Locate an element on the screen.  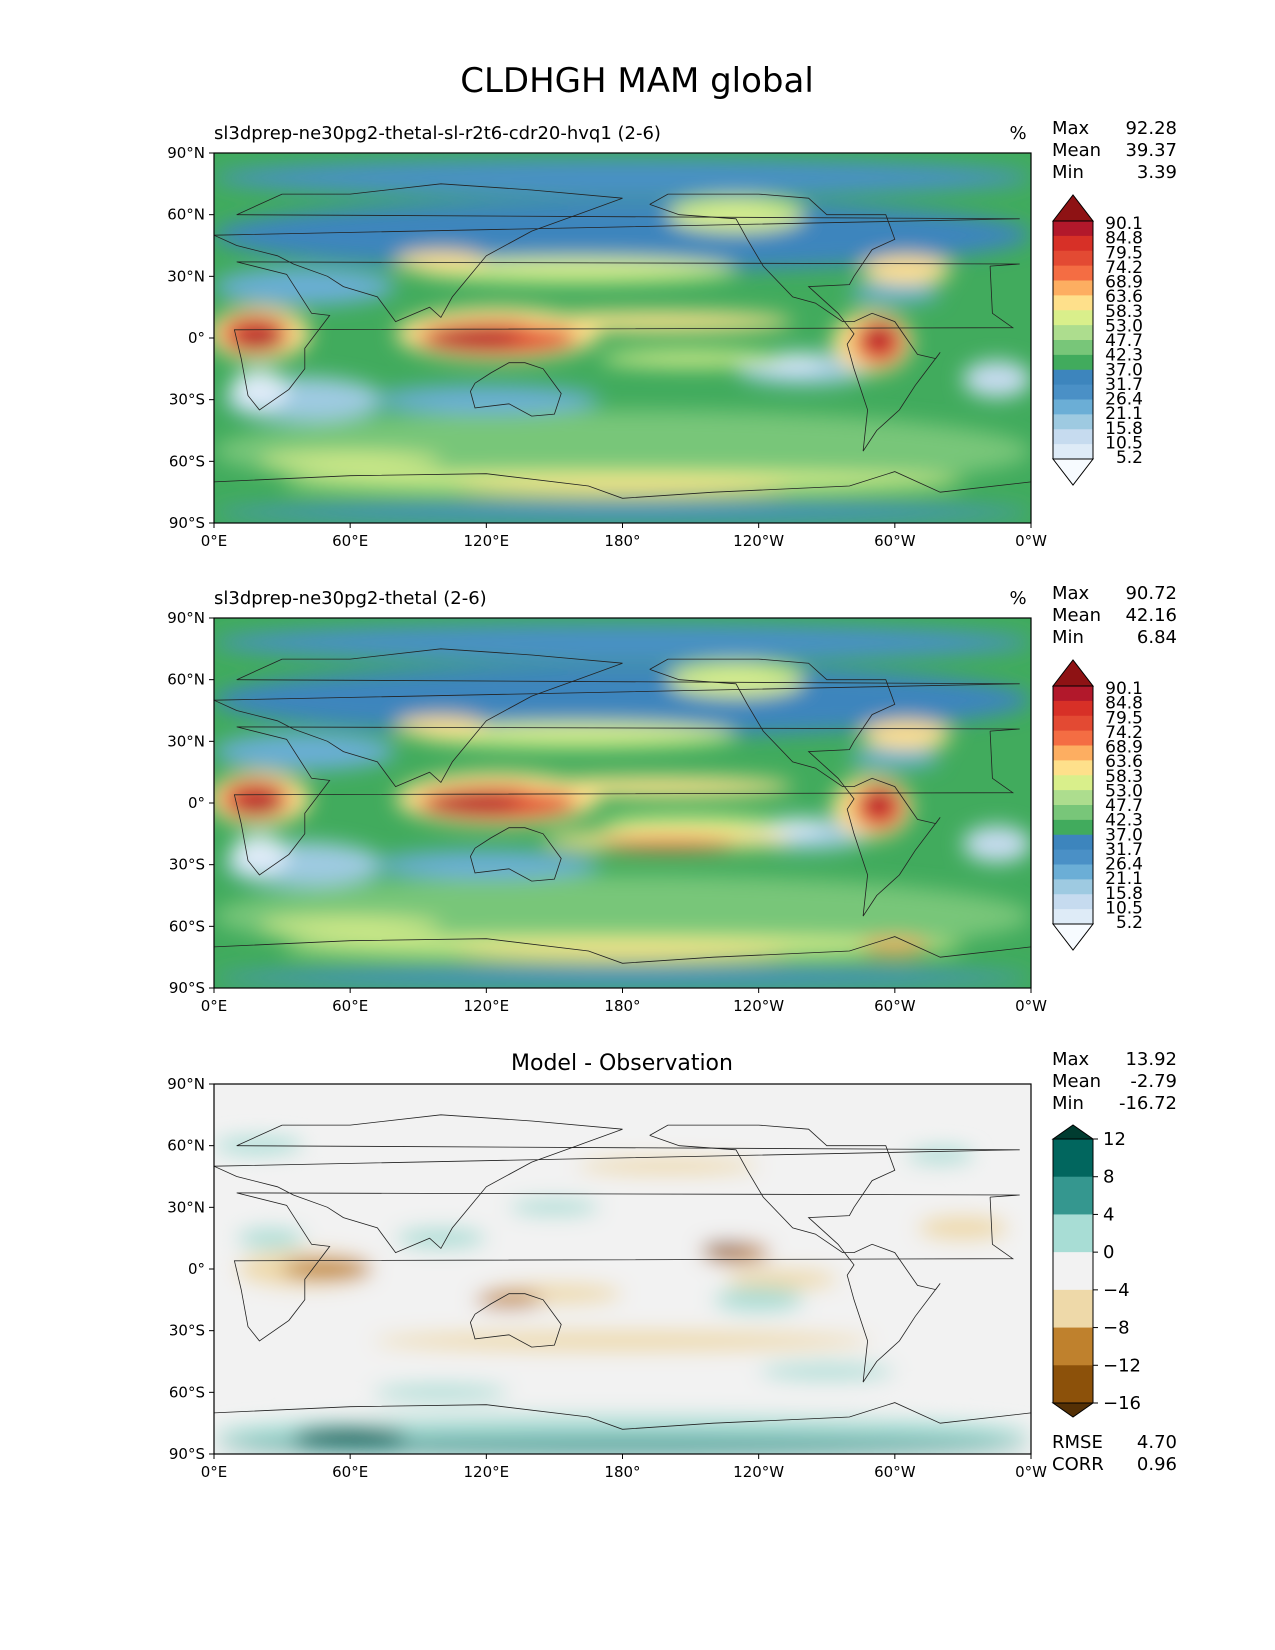
colorbar-tick-label: 74.2 is located at coordinates (1124, 268).